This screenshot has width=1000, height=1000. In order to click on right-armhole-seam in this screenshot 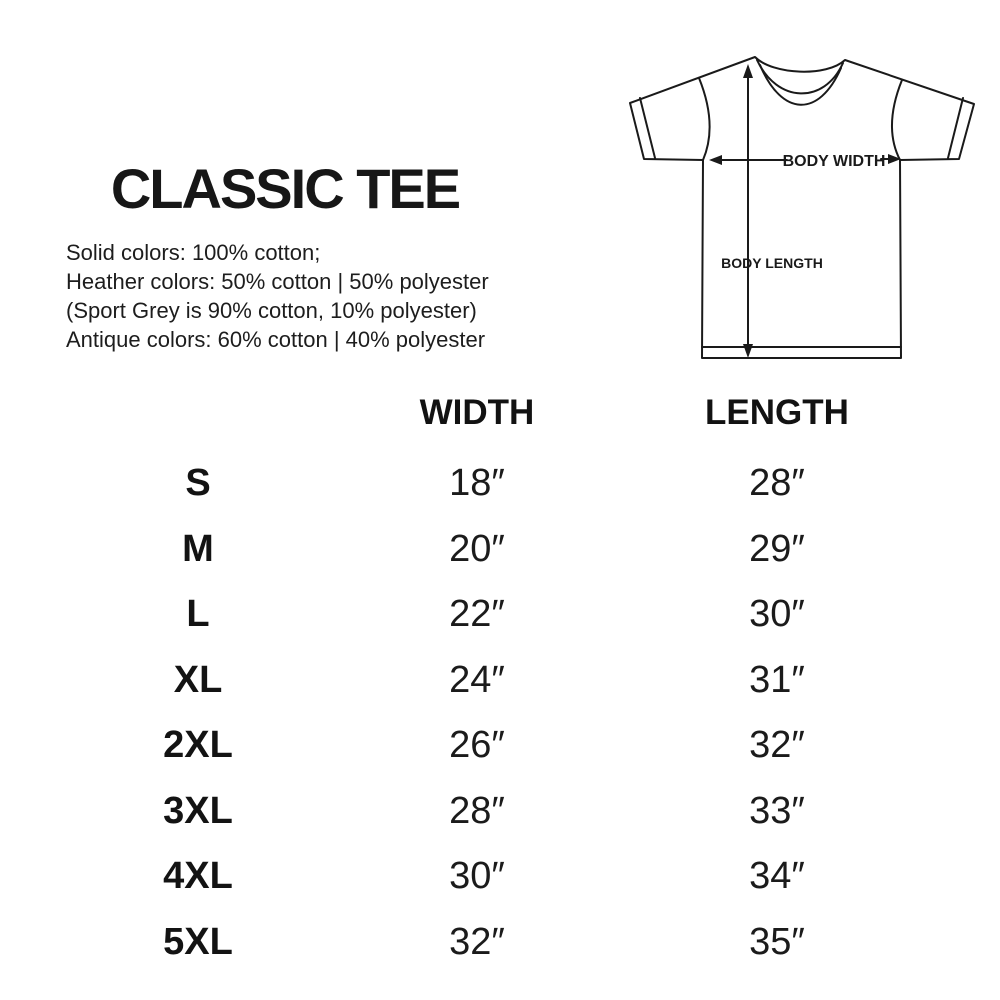, I will do `click(897, 120)`.